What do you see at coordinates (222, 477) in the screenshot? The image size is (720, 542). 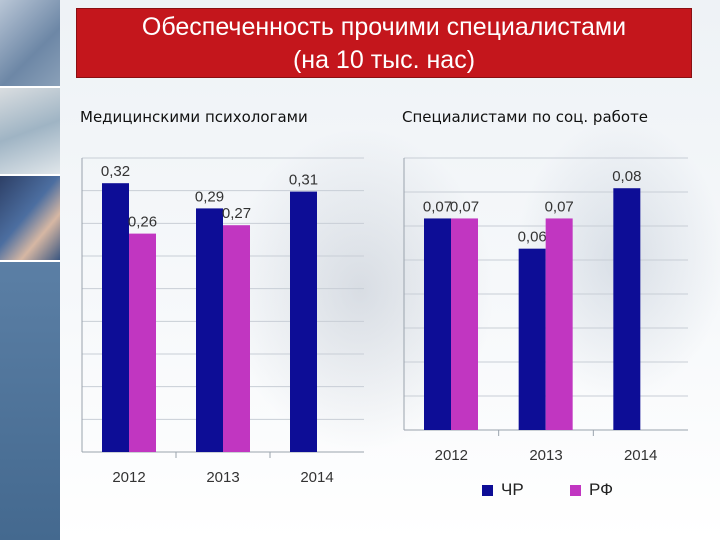 I see `chart1-category-label: 2013` at bounding box center [222, 477].